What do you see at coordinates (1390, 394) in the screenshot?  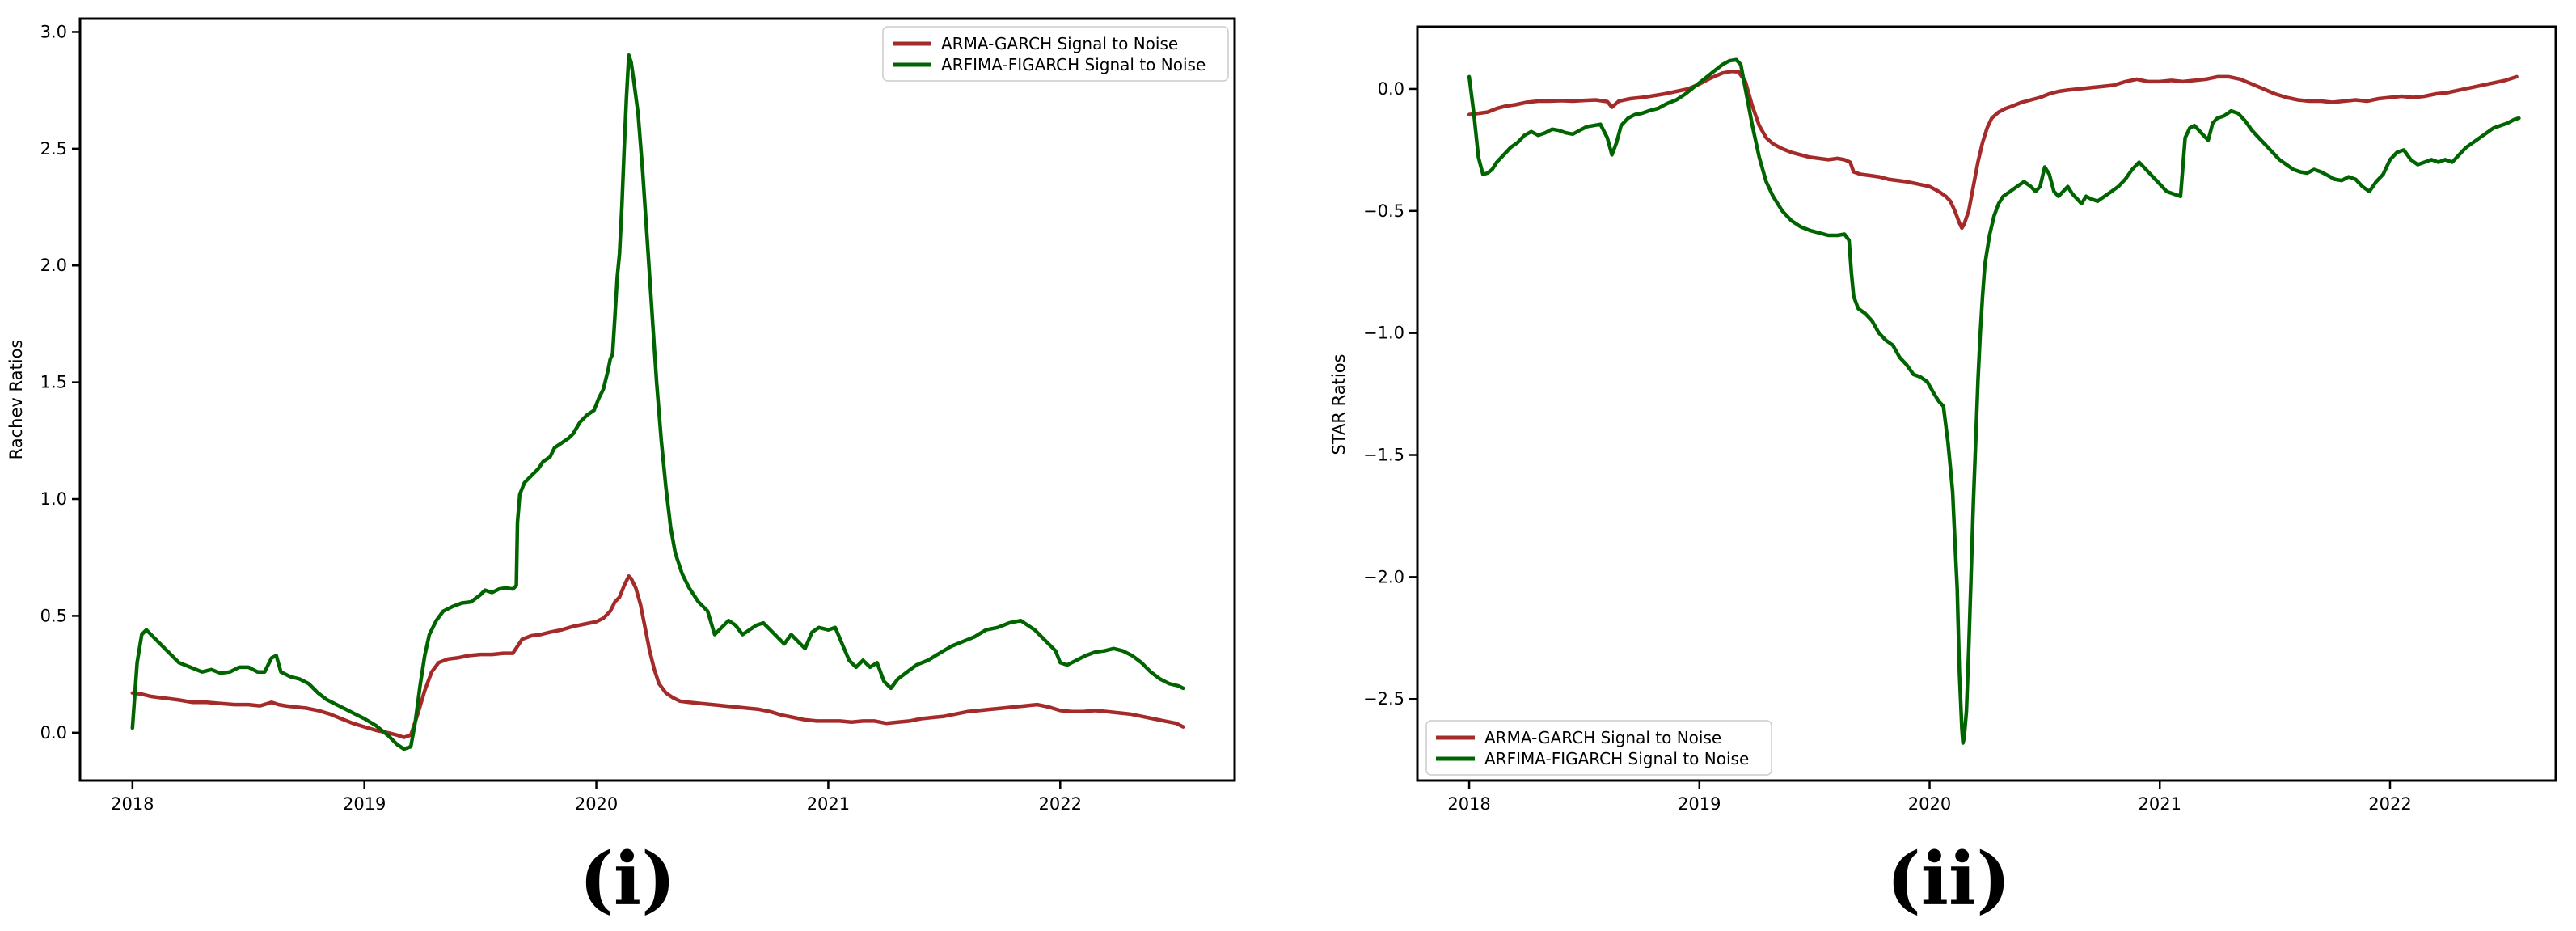 I see `y-axis: 0.0 −0.5 −1.0 −1.5 −2.0 −2.5` at bounding box center [1390, 394].